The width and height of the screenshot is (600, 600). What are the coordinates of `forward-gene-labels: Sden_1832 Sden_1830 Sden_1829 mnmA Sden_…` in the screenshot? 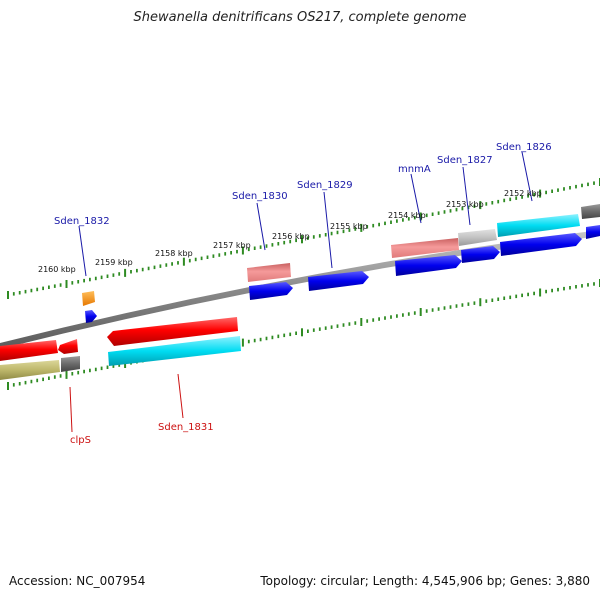 It's located at (303, 184).